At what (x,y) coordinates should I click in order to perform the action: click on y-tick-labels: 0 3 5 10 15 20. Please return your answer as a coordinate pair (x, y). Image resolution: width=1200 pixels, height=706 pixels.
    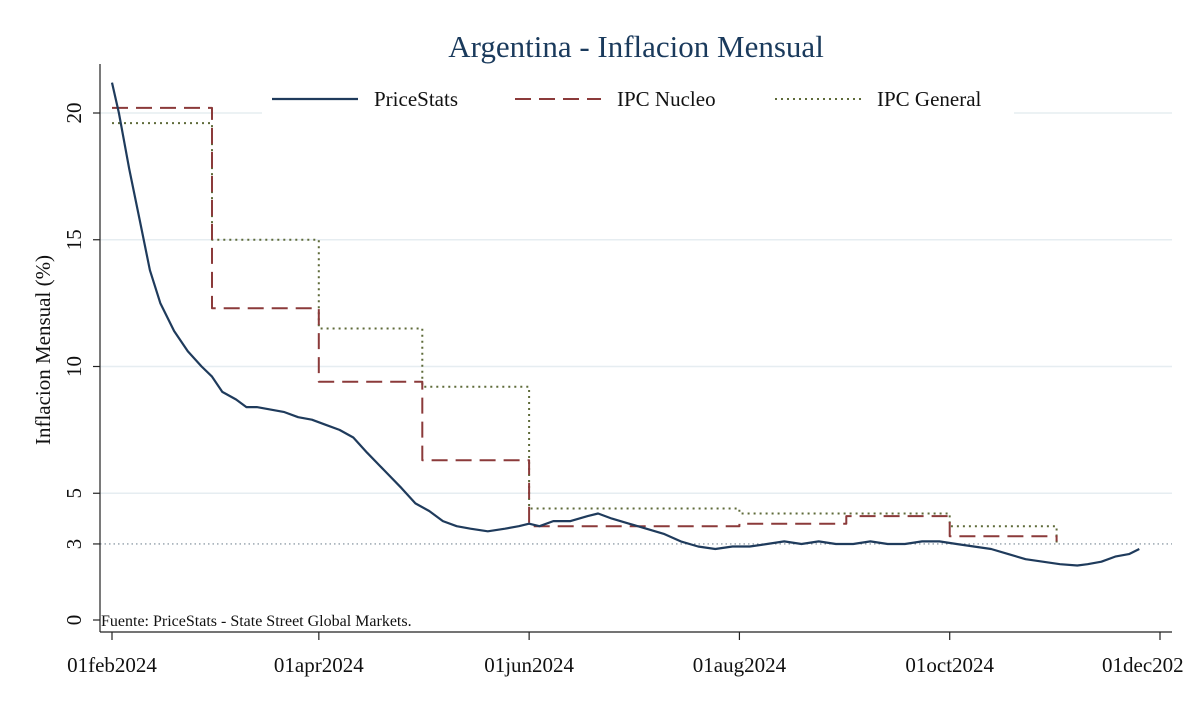
    Looking at the image, I should click on (74, 364).